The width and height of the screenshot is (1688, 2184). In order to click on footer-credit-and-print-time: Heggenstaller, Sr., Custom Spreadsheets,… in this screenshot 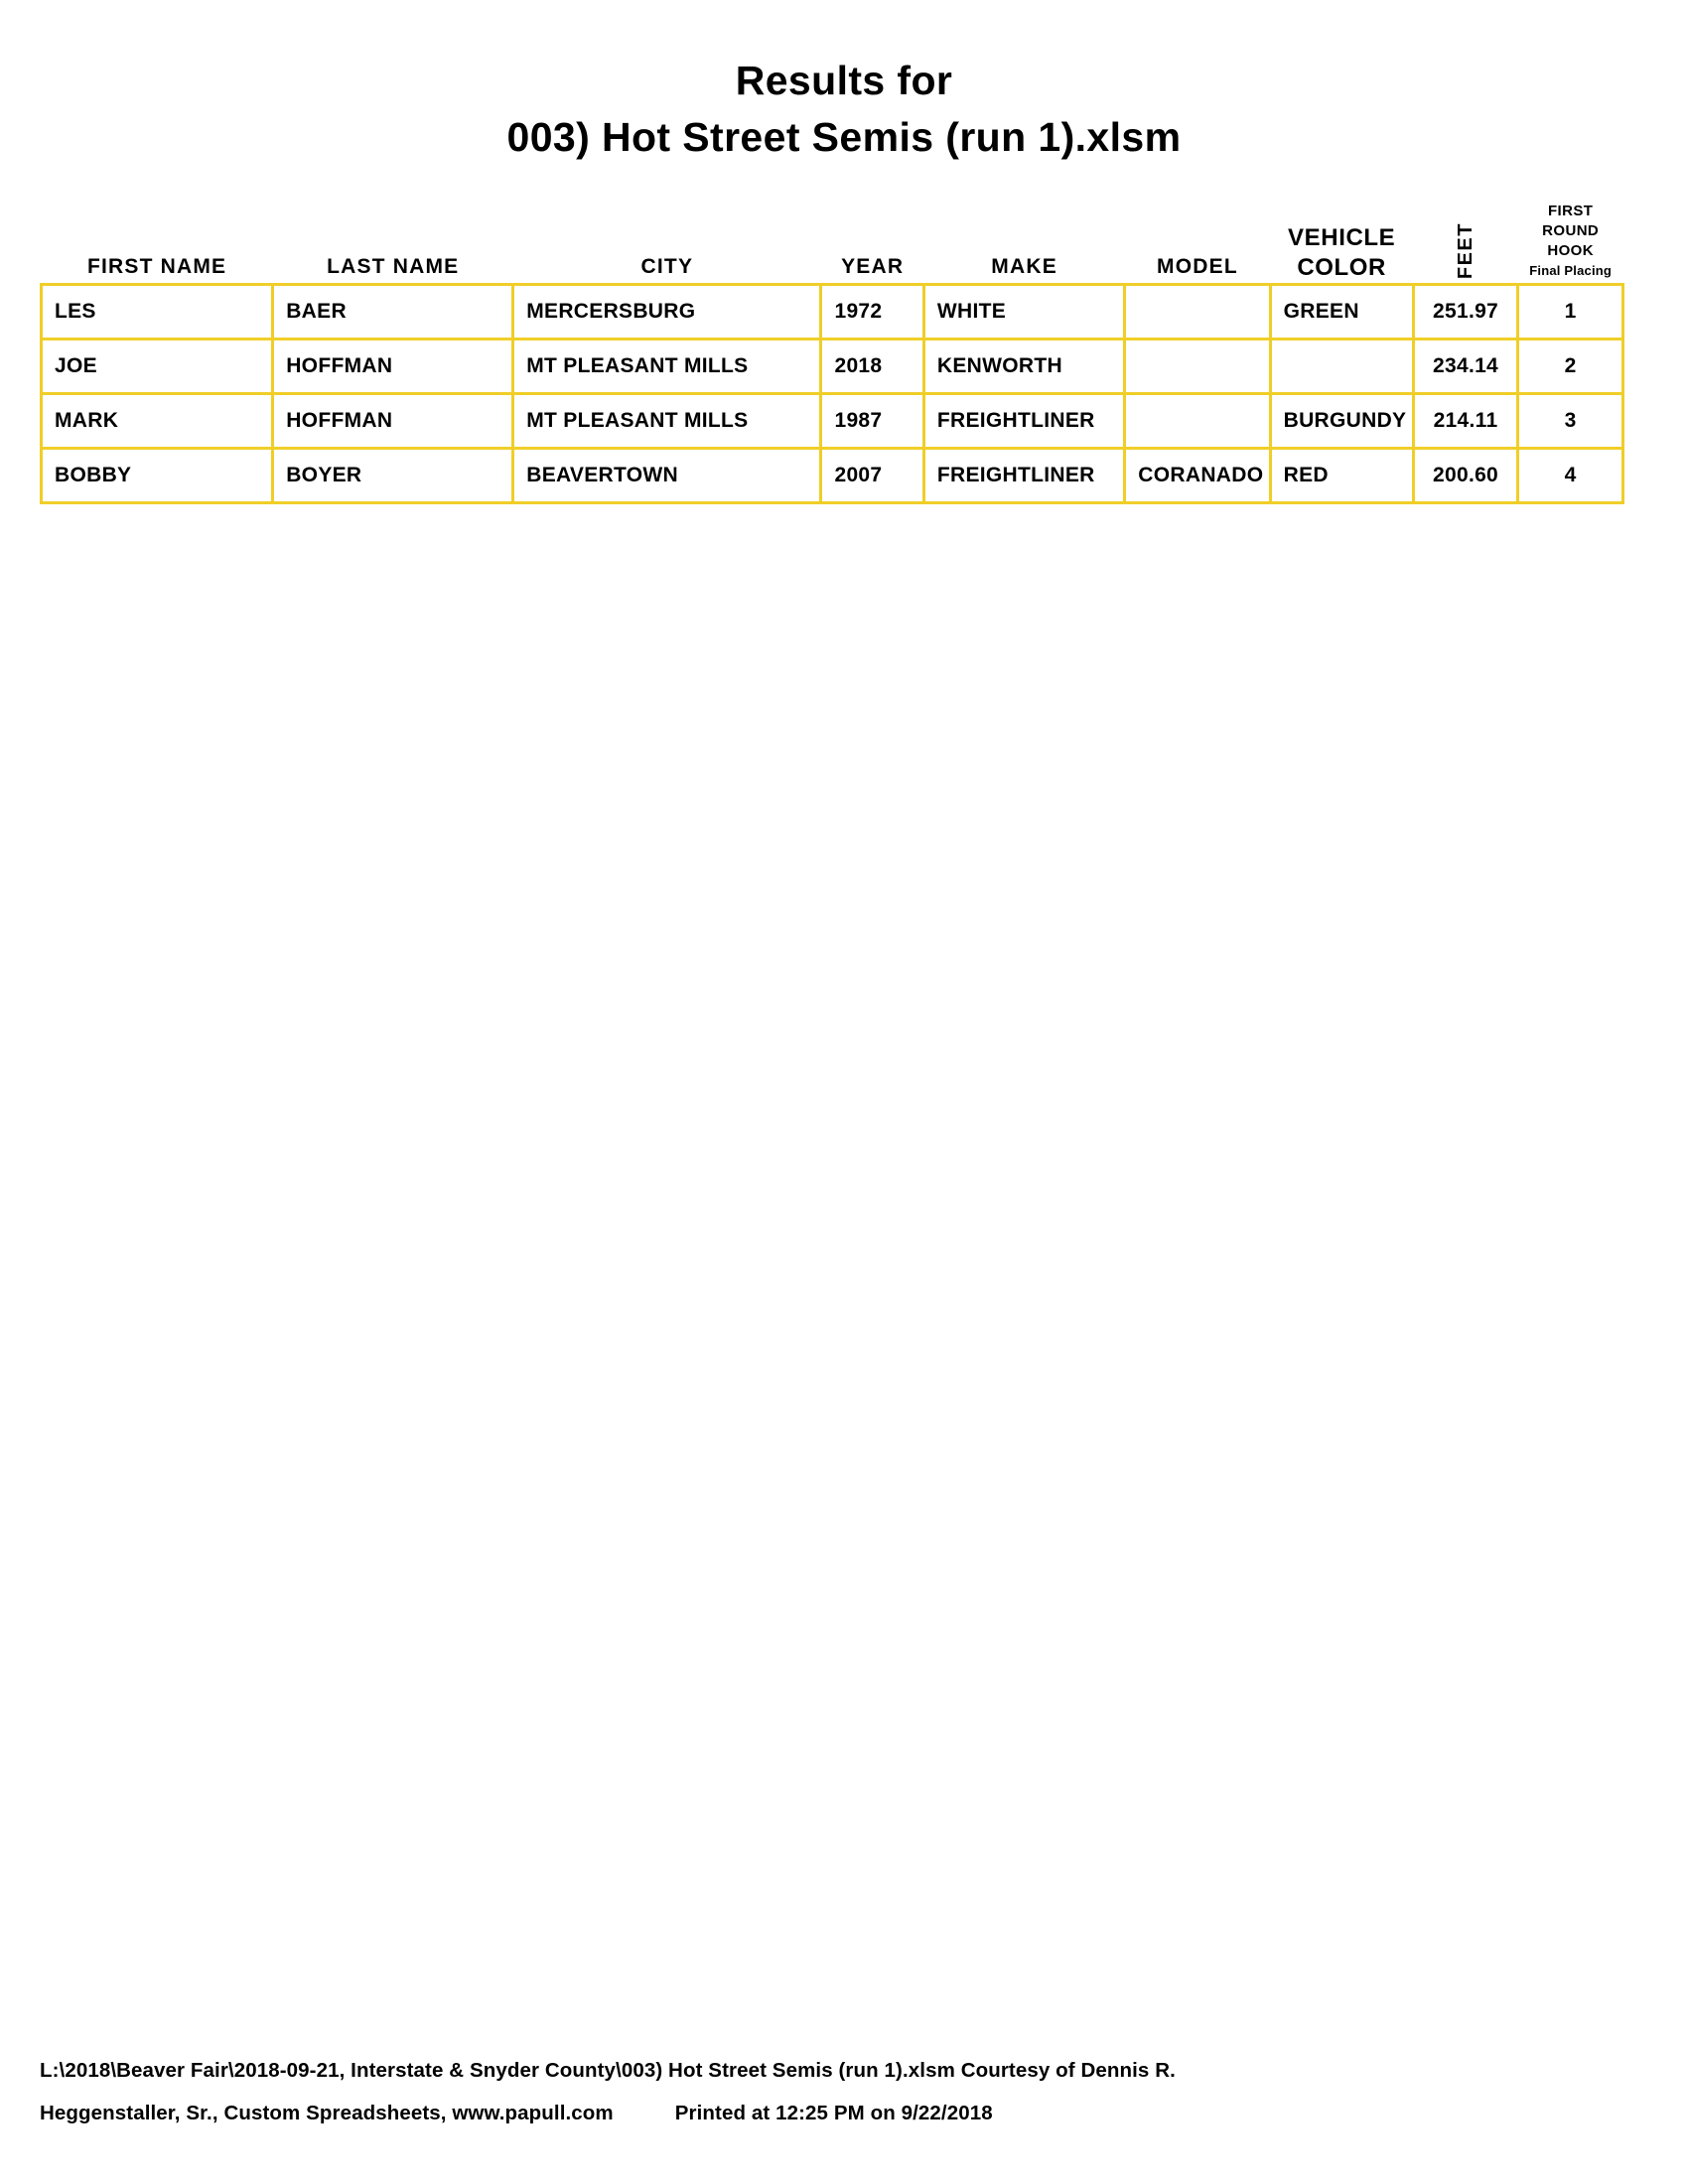, I will do `click(834, 2113)`.